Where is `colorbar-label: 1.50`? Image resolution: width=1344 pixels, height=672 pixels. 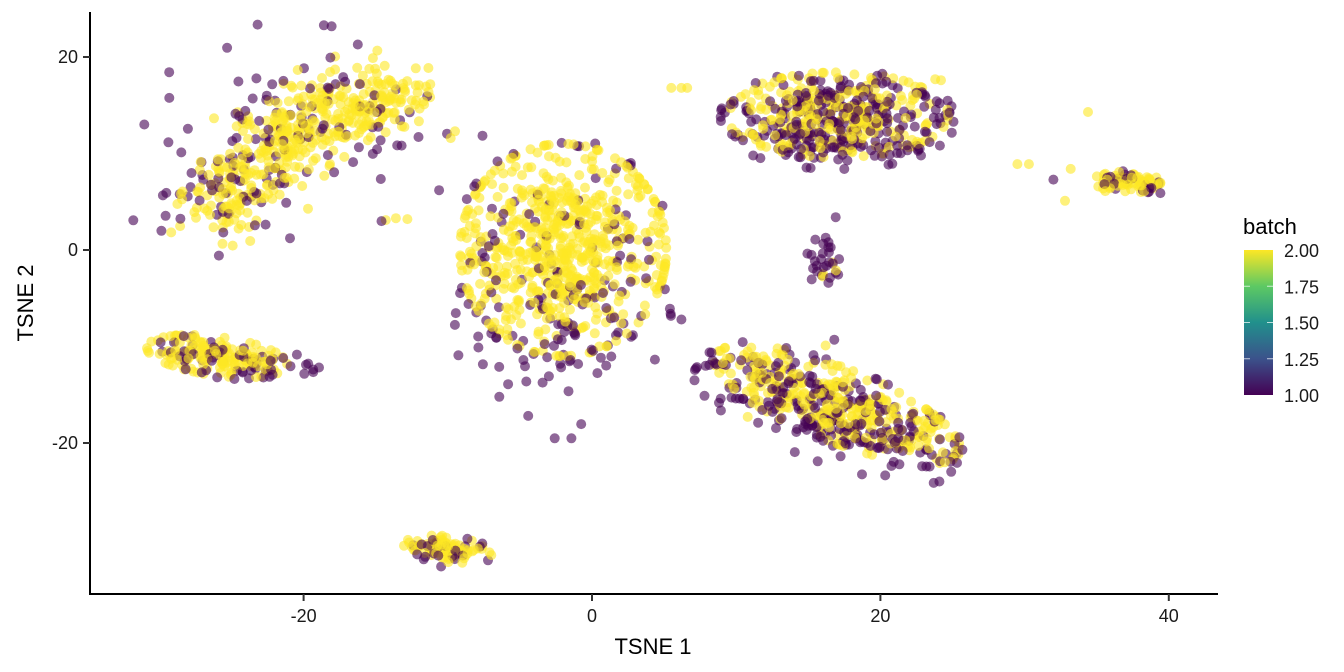
colorbar-label: 1.50 is located at coordinates (1301, 324).